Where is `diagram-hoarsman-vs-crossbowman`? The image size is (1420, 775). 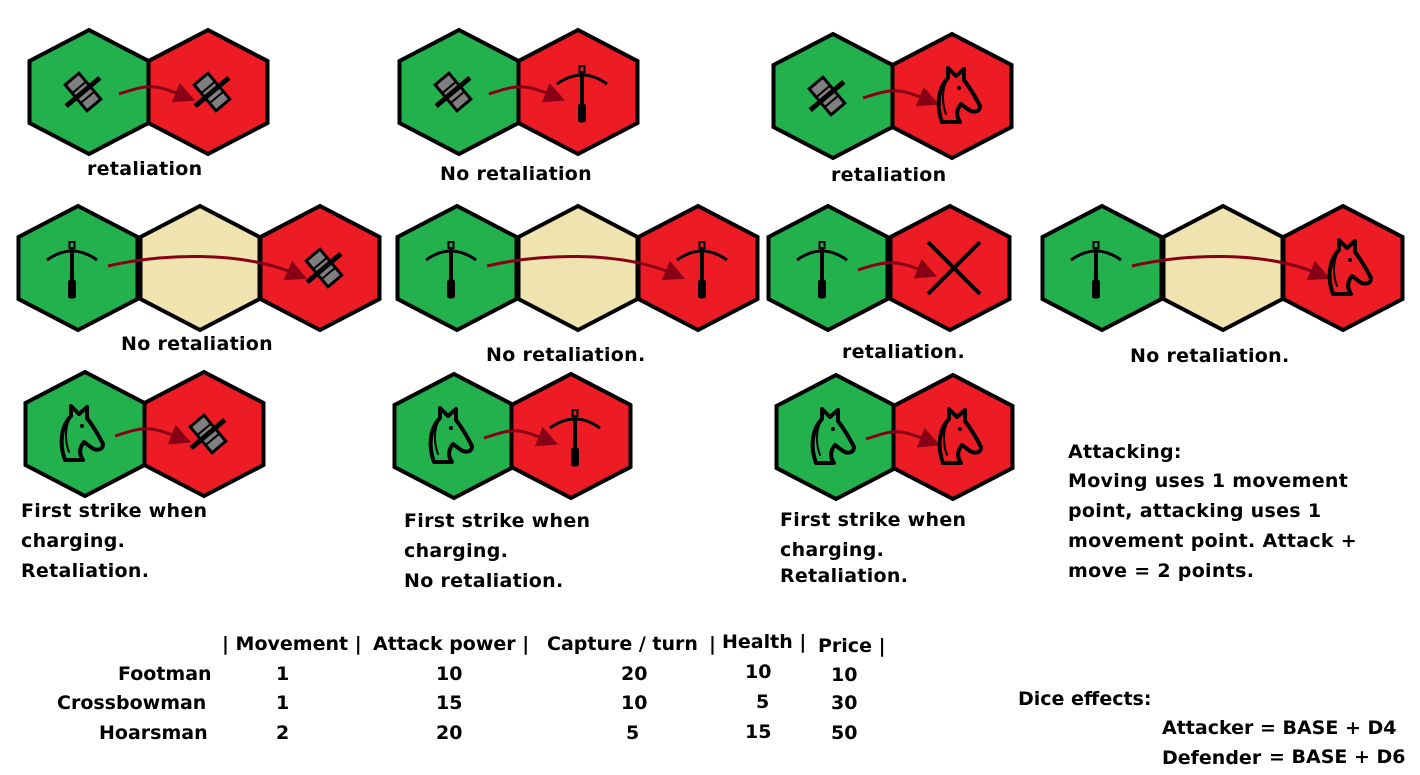 diagram-hoarsman-vs-crossbowman is located at coordinates (512, 436).